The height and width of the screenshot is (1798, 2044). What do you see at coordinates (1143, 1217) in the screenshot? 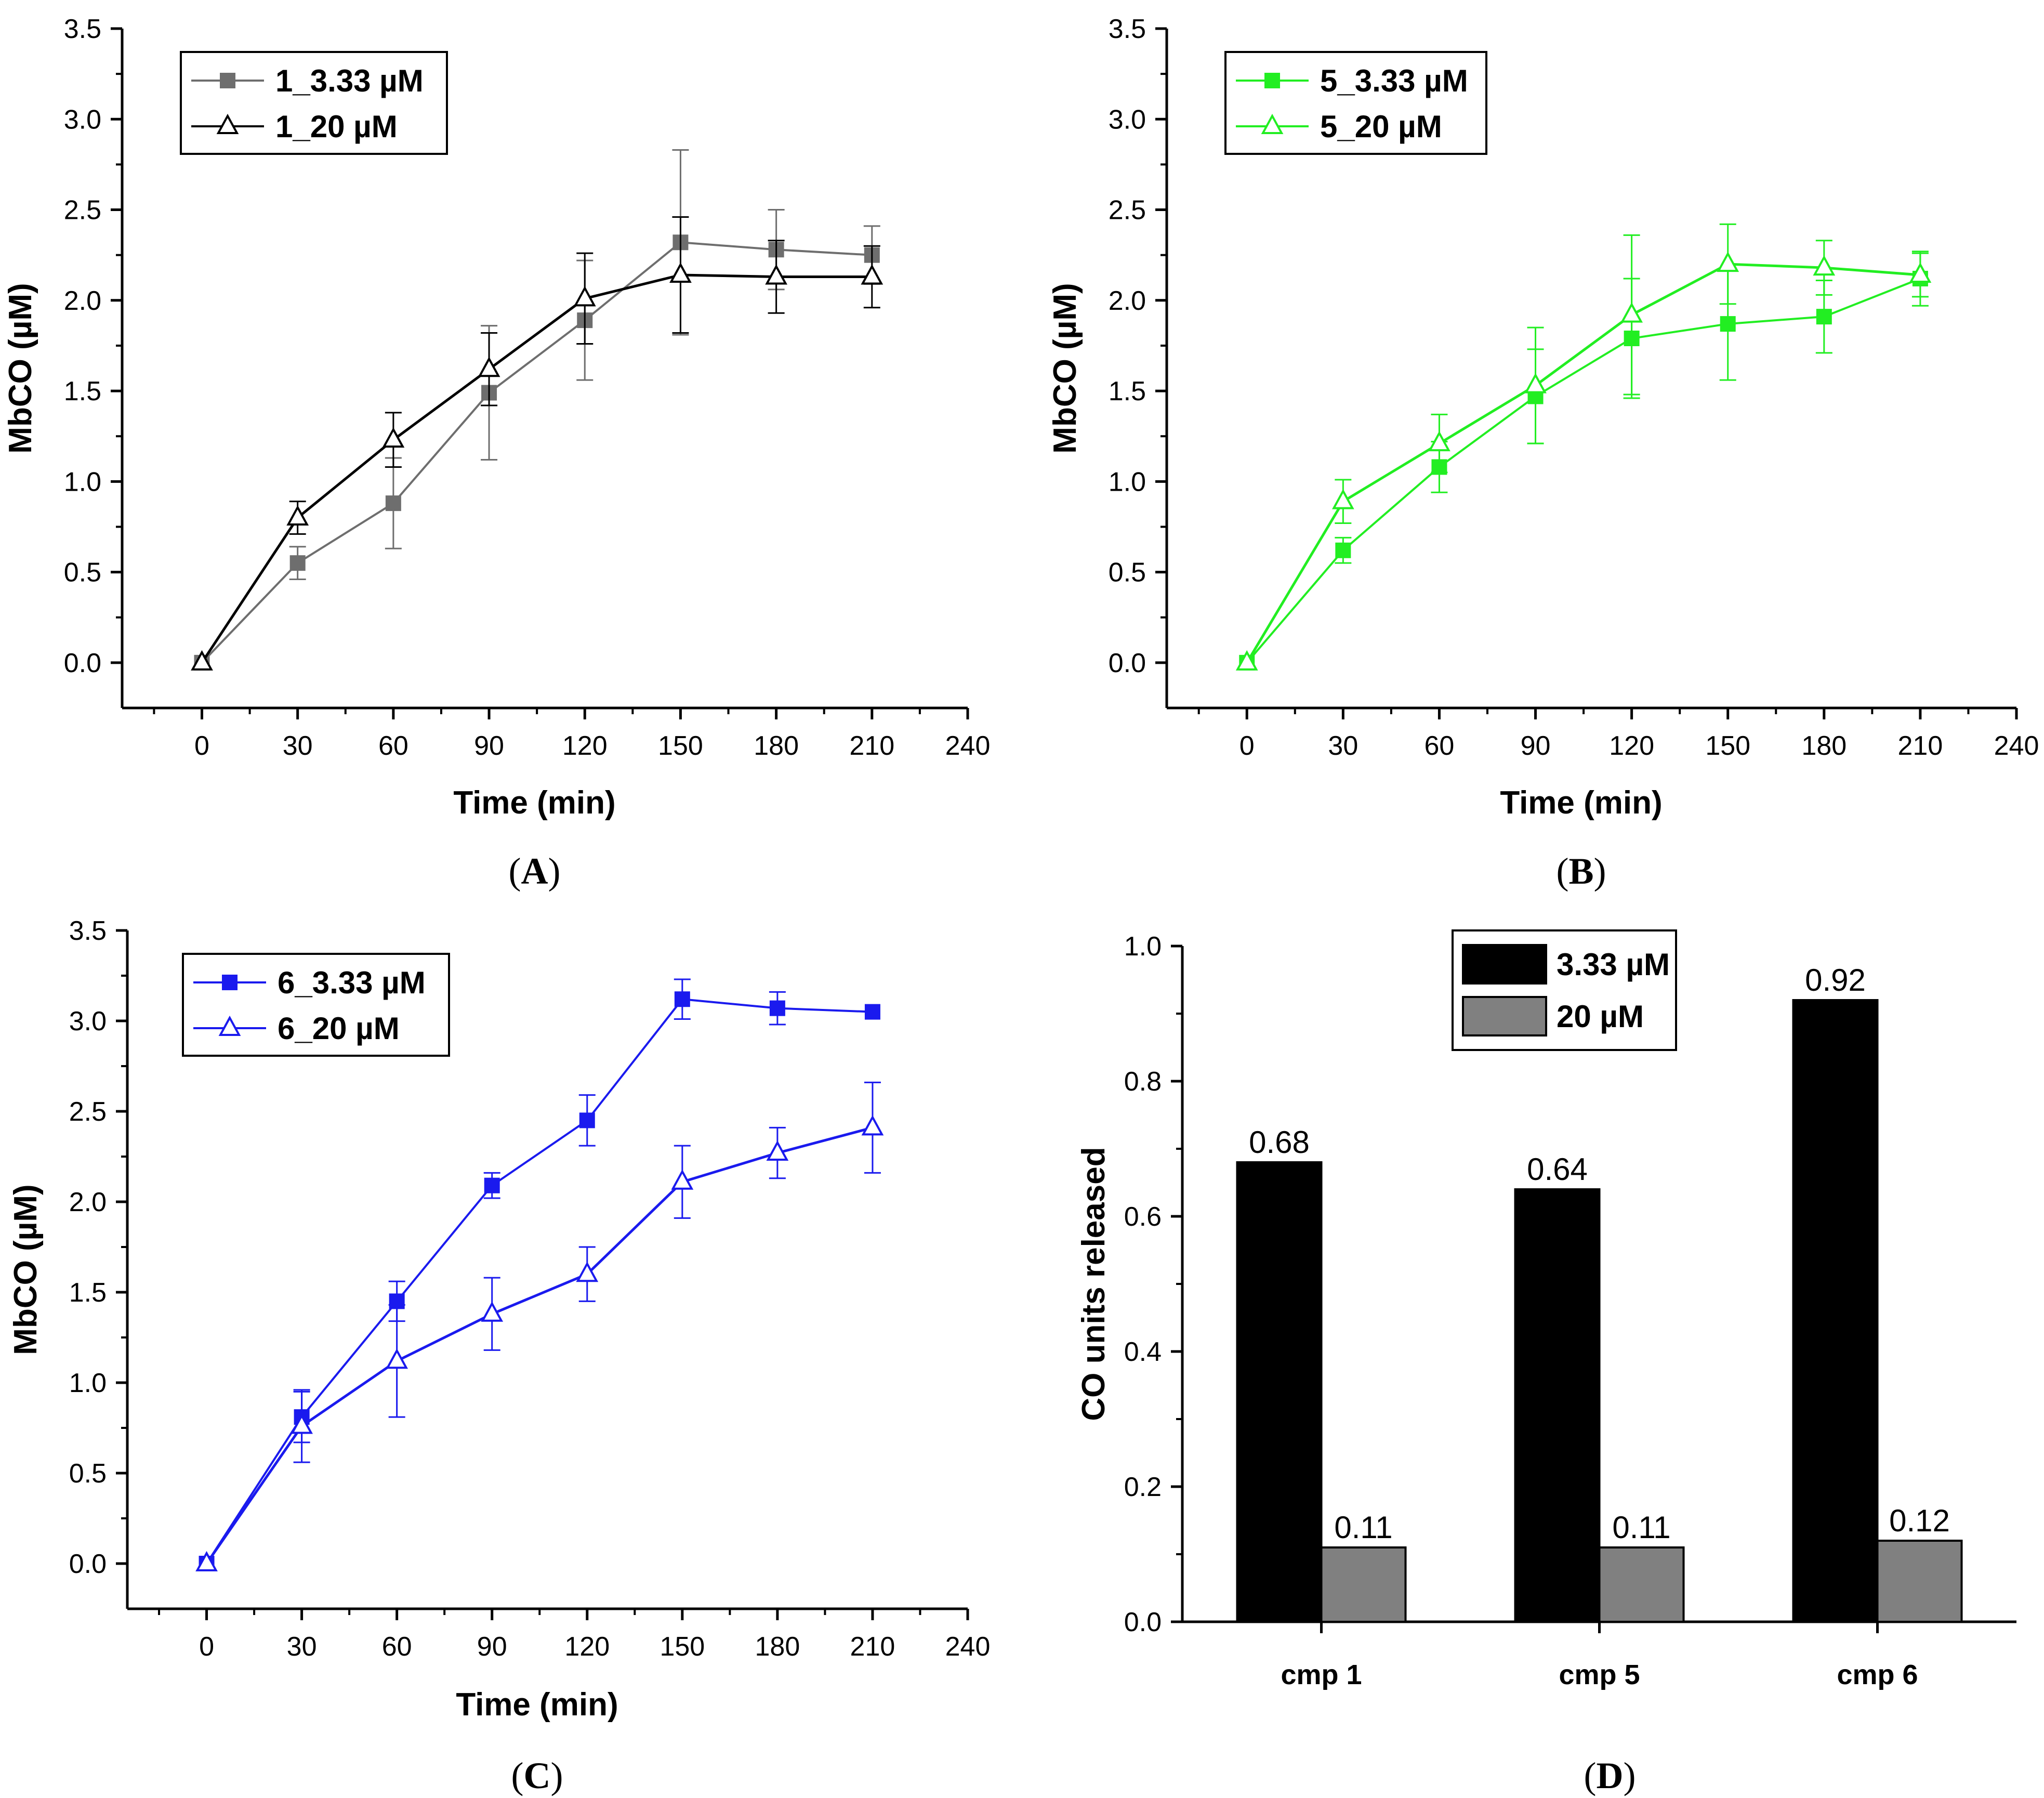
I see `y-tick-label: 0.6` at bounding box center [1143, 1217].